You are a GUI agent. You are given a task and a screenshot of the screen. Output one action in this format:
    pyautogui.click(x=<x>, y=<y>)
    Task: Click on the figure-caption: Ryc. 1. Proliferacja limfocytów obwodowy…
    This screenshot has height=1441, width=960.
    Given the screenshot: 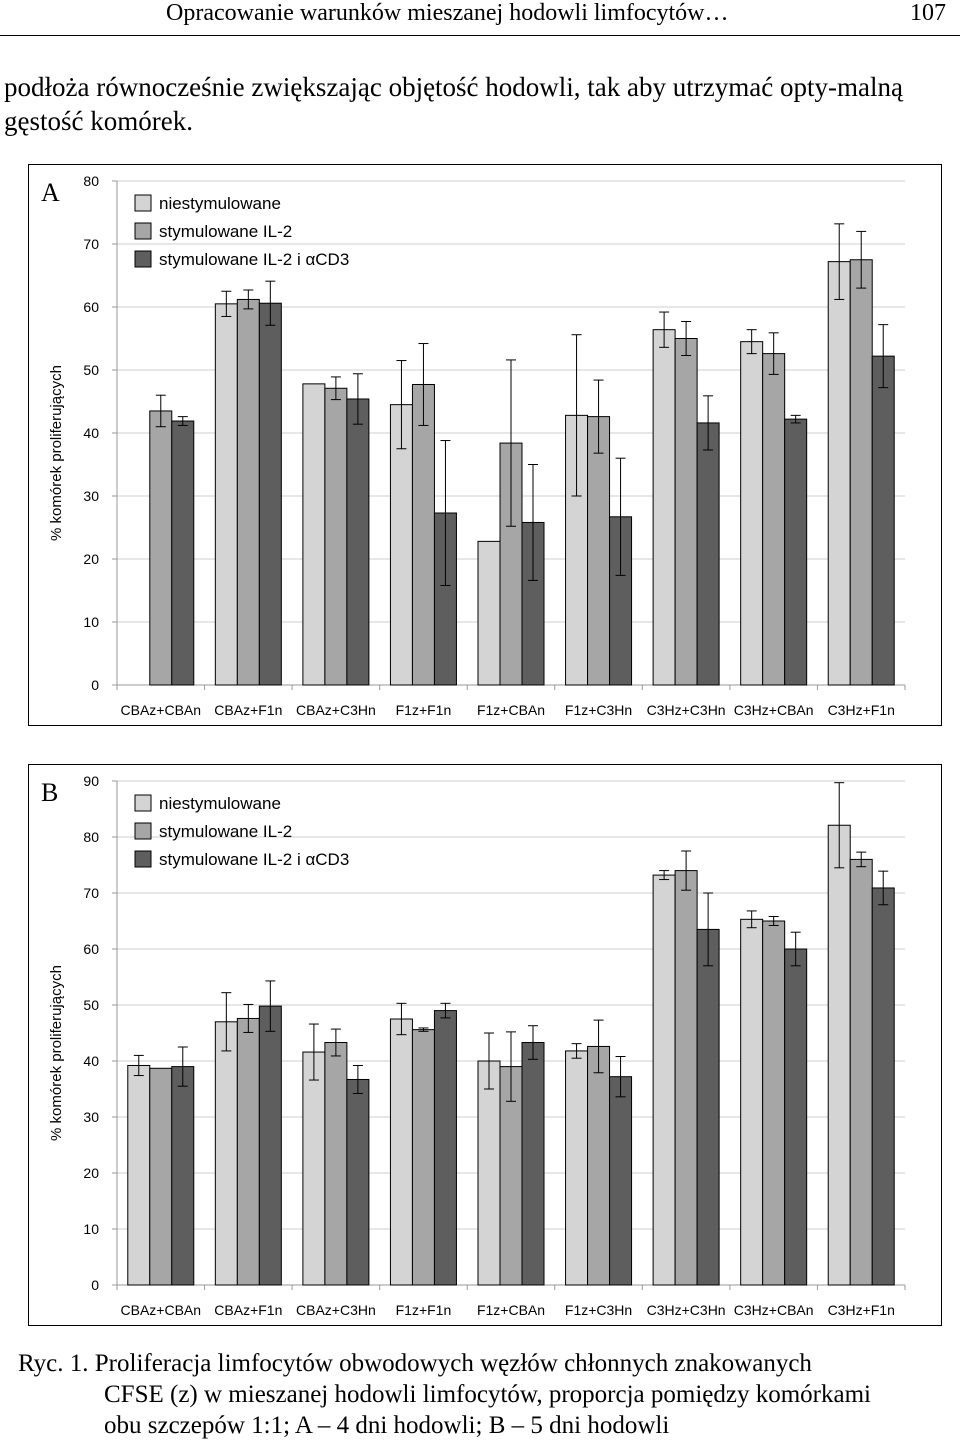 What is the action you would take?
    pyautogui.click(x=483, y=1394)
    